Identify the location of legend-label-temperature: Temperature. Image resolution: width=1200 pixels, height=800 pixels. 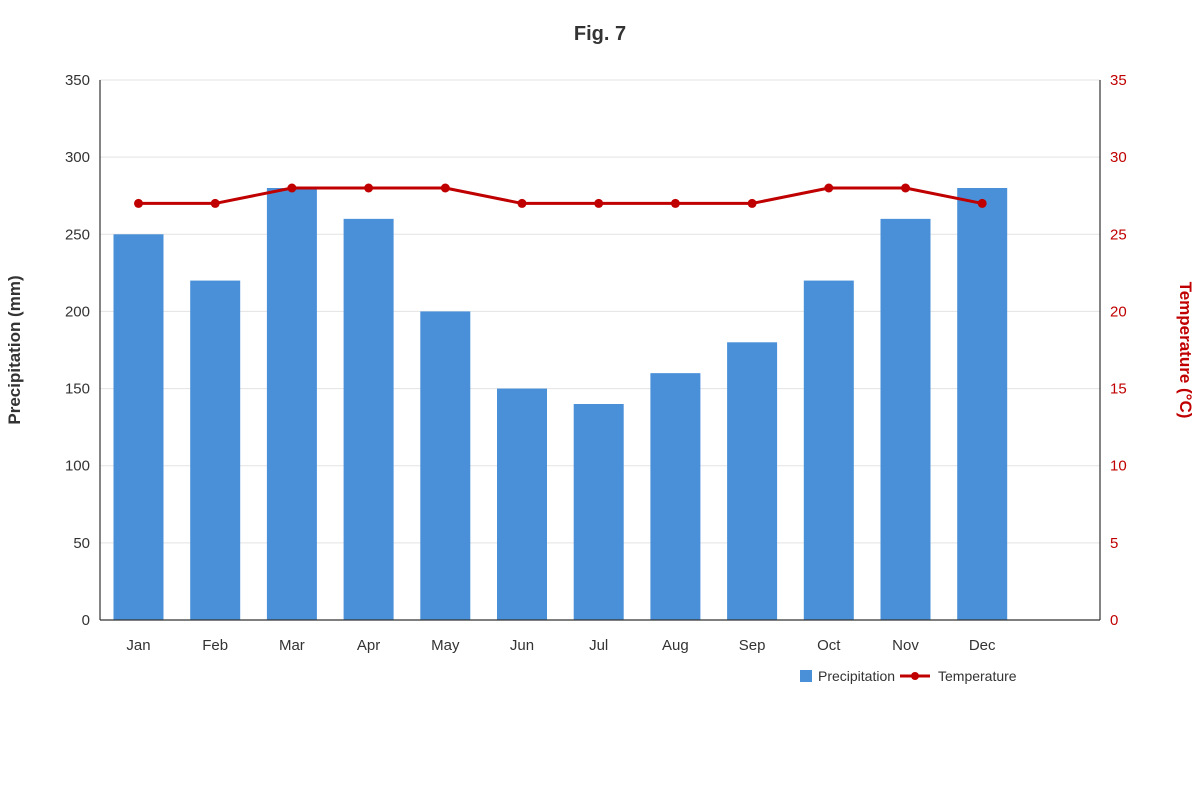
(977, 676).